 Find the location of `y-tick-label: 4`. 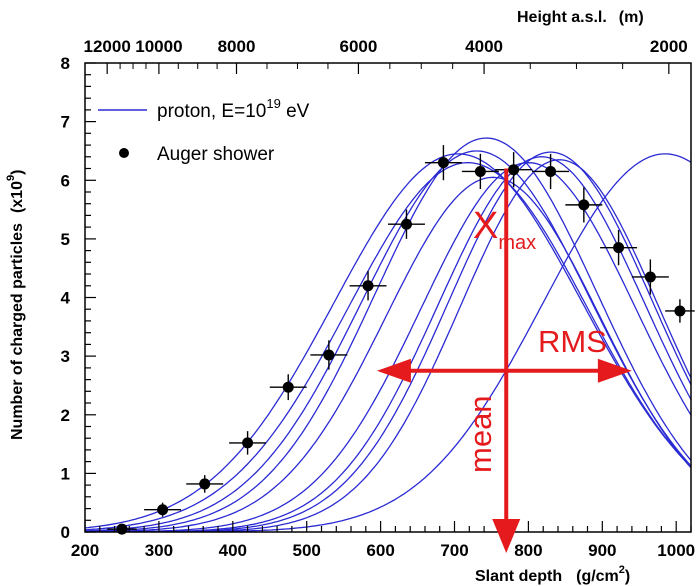

y-tick-label: 4 is located at coordinates (66, 298).